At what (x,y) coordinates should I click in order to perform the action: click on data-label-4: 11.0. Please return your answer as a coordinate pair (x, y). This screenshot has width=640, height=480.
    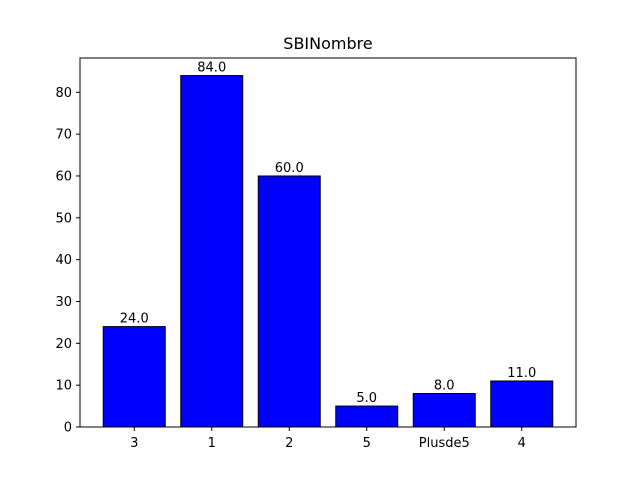
    Looking at the image, I should click on (521, 373).